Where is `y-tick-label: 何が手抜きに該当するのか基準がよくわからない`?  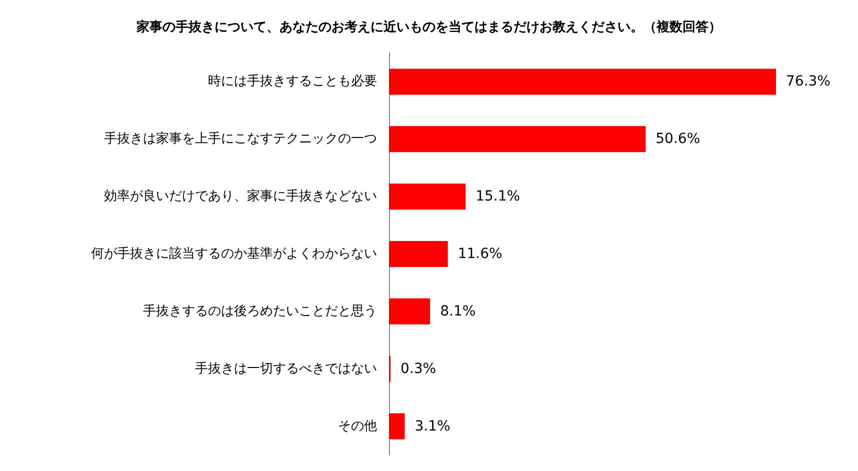 y-tick-label: 何が手抜きに該当するのか基準がよくわからない is located at coordinates (234, 254).